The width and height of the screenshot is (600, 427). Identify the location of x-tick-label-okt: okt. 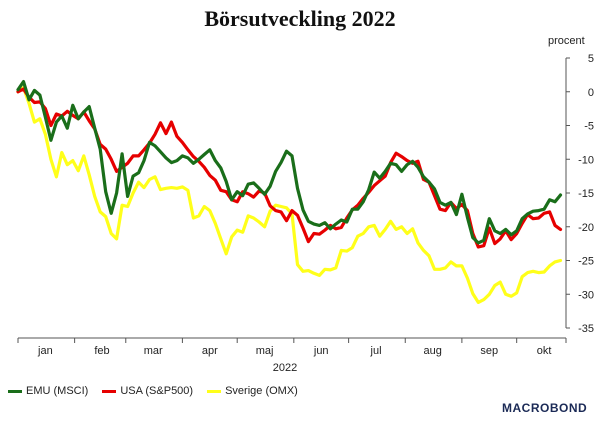
(544, 351).